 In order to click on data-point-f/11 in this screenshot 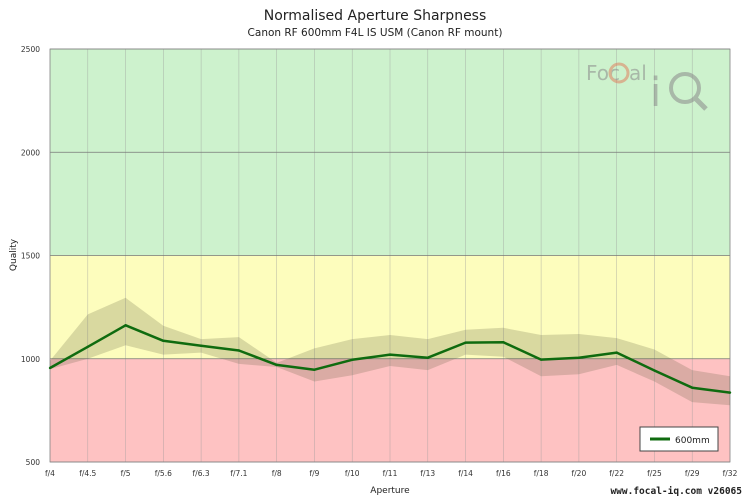, I will do `click(390, 354)`.